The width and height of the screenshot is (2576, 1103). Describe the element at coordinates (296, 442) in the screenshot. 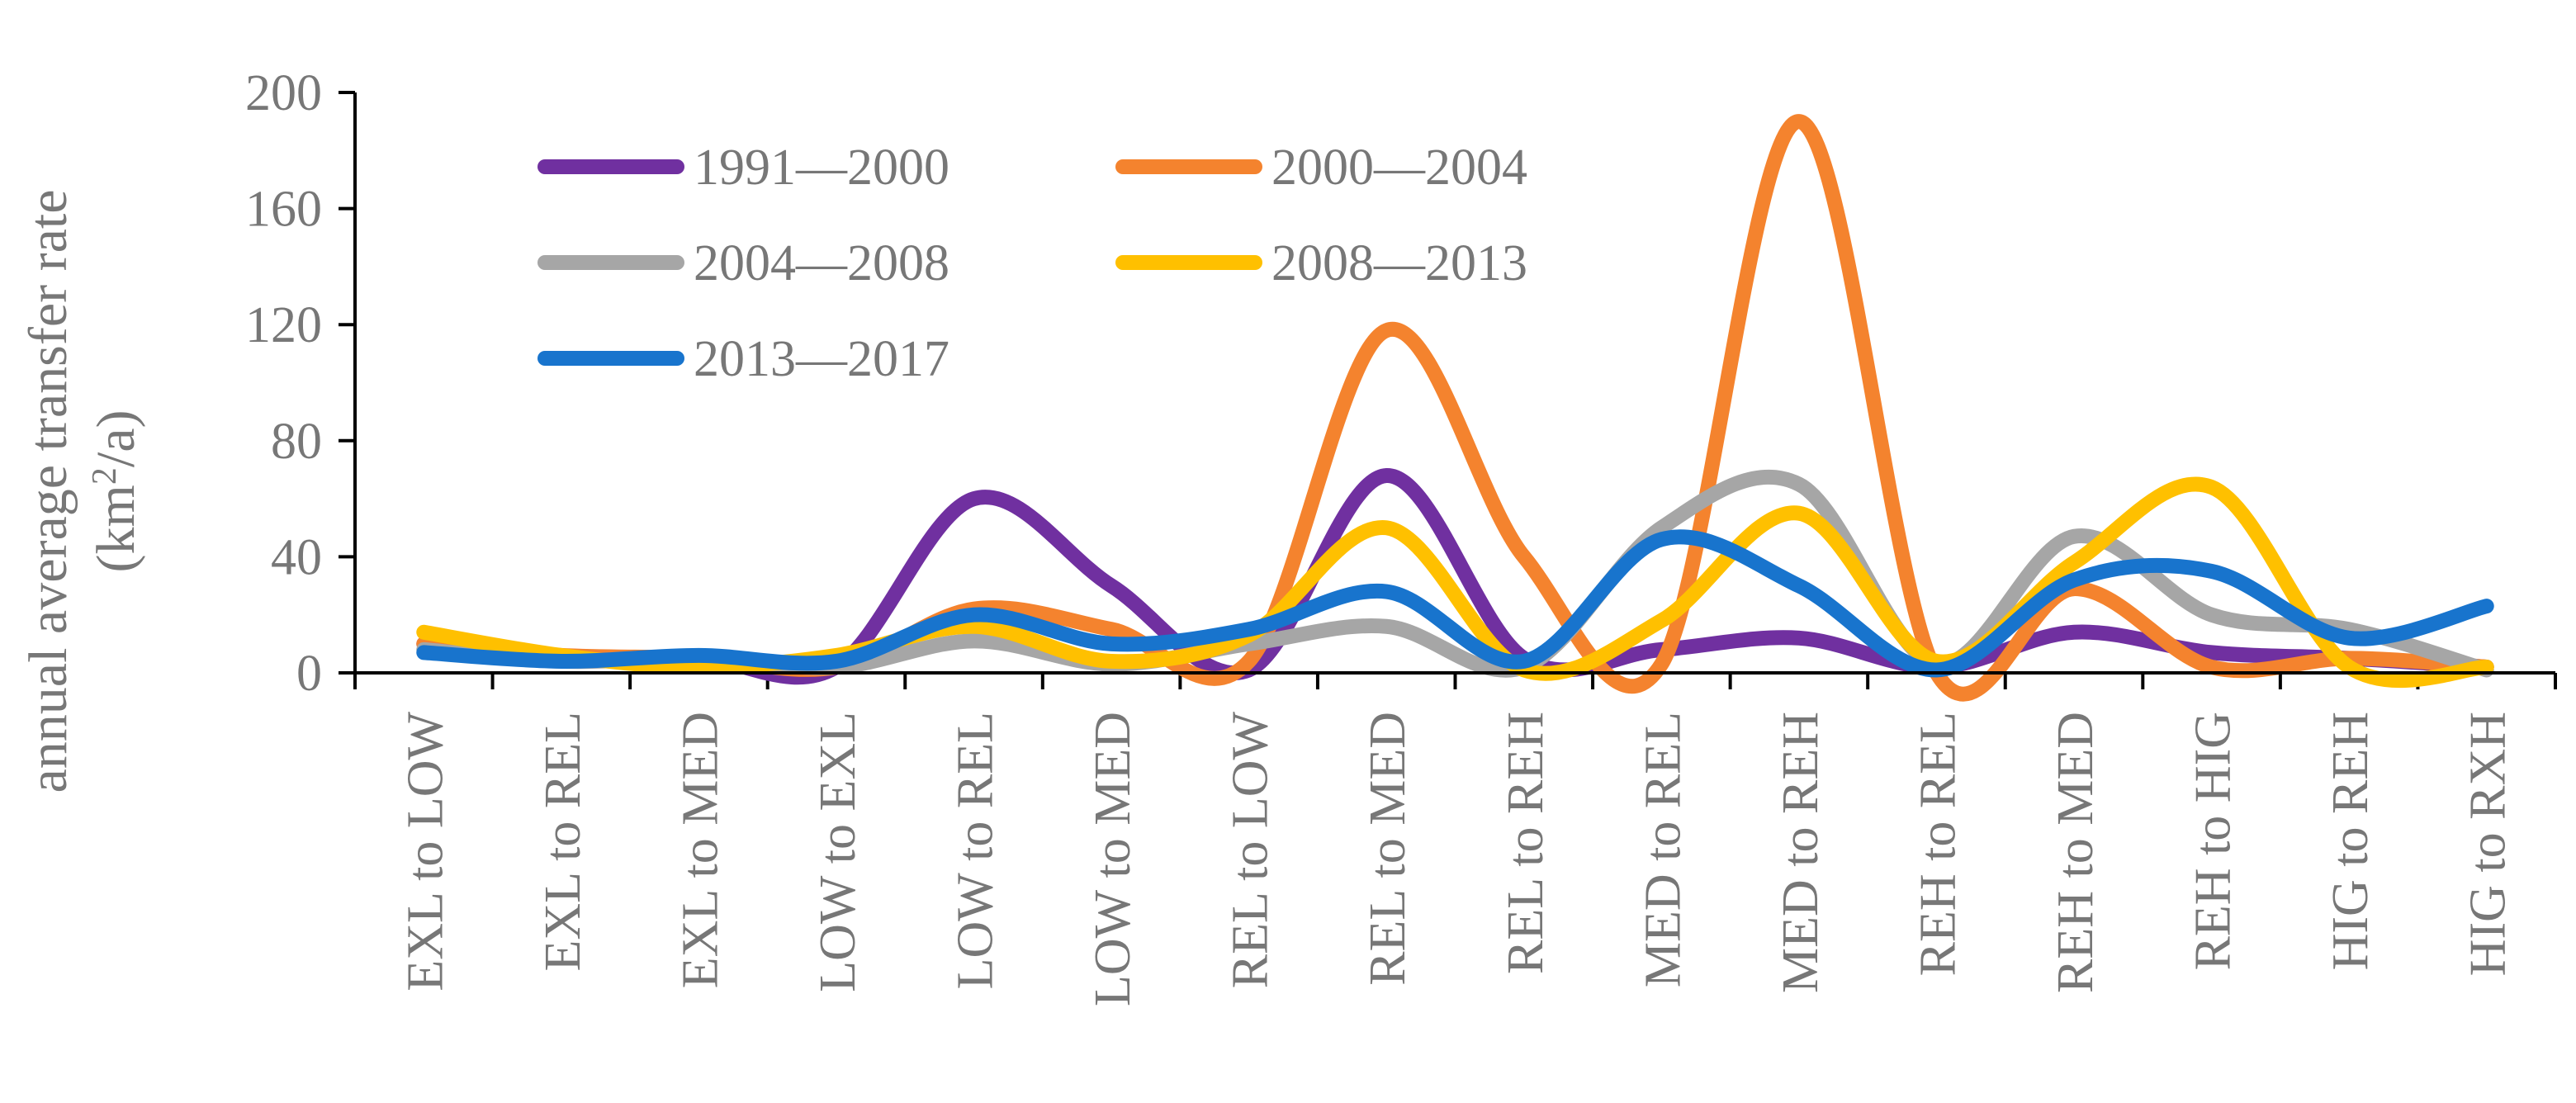

I see `y-tick-label: 80` at that location.